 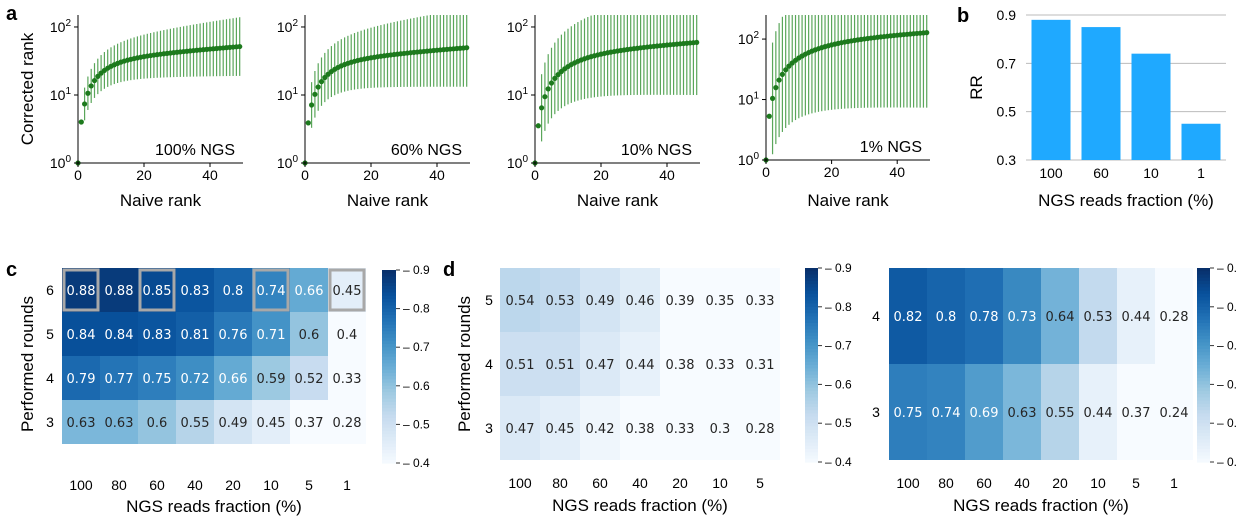 What do you see at coordinates (119, 379) in the screenshot?
I see `heatmap-value: 0.77` at bounding box center [119, 379].